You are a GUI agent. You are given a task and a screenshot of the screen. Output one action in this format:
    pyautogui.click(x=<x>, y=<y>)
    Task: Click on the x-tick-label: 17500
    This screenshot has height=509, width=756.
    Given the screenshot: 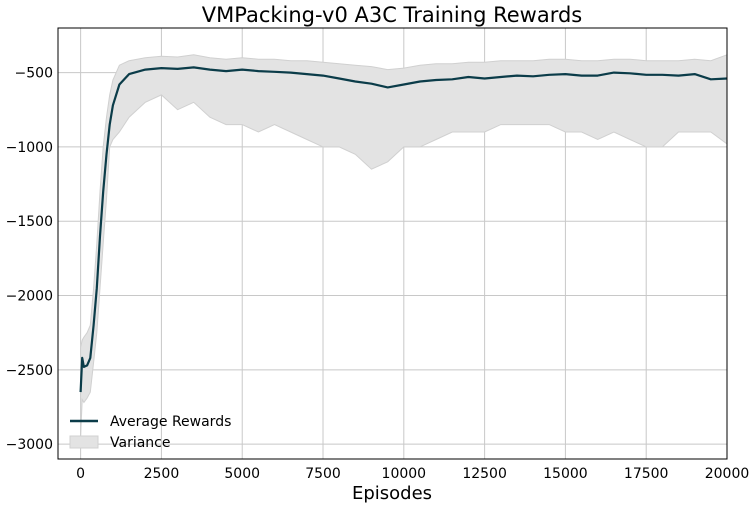 What is the action you would take?
    pyautogui.click(x=646, y=474)
    